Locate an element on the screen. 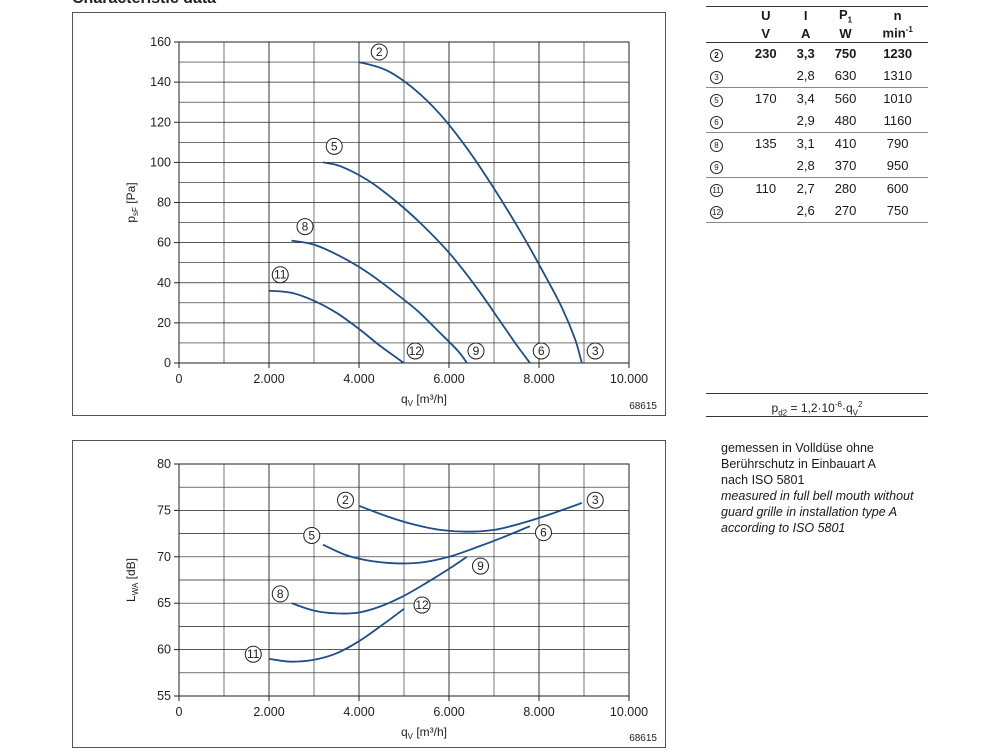 The width and height of the screenshot is (1000, 756). curve-label-text: 2 is located at coordinates (379, 52).